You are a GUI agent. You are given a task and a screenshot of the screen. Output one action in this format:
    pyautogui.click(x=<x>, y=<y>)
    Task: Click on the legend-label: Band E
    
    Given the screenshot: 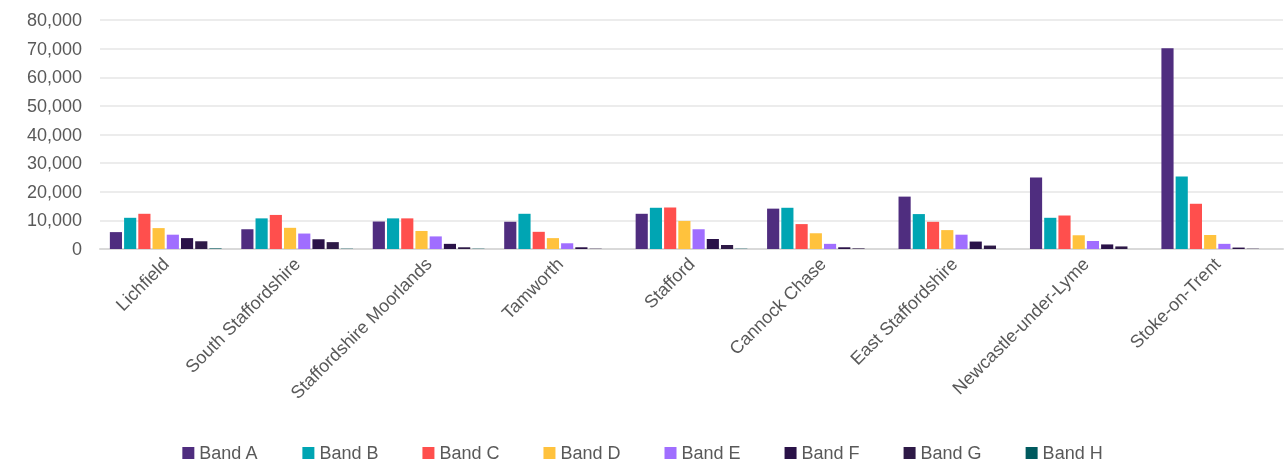 What is the action you would take?
    pyautogui.click(x=711, y=453)
    